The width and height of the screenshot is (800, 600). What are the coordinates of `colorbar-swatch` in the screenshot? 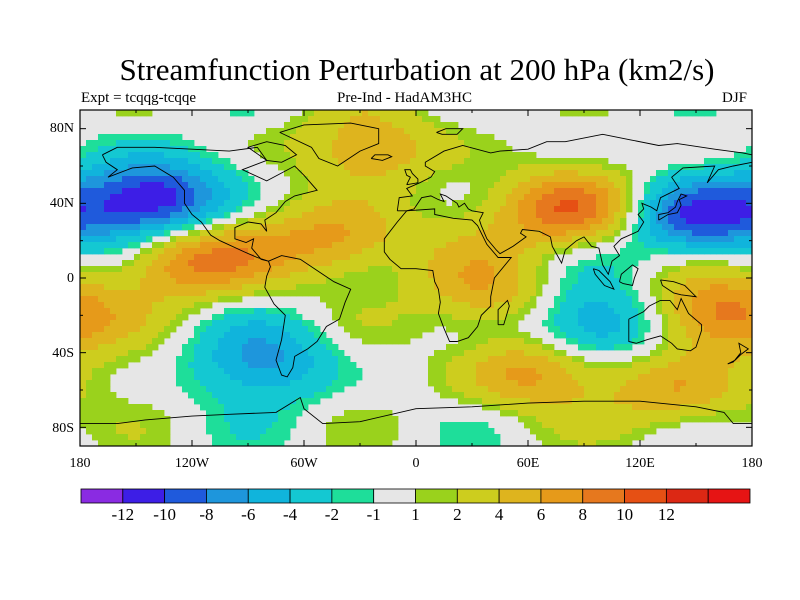 It's located at (394, 496).